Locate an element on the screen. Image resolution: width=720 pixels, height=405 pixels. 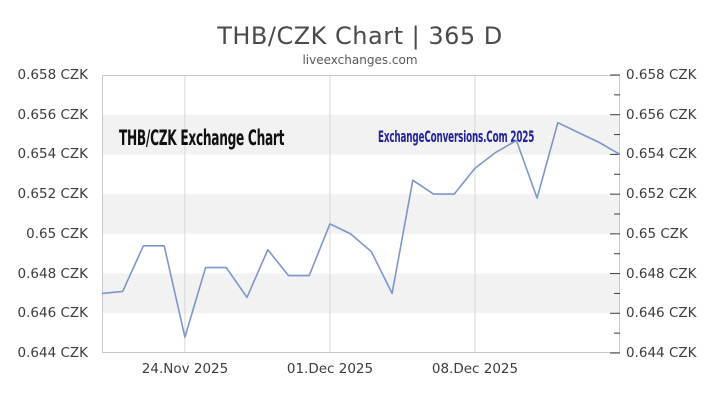
y-axis-label-right: 0.646 CZK is located at coordinates (661, 313).